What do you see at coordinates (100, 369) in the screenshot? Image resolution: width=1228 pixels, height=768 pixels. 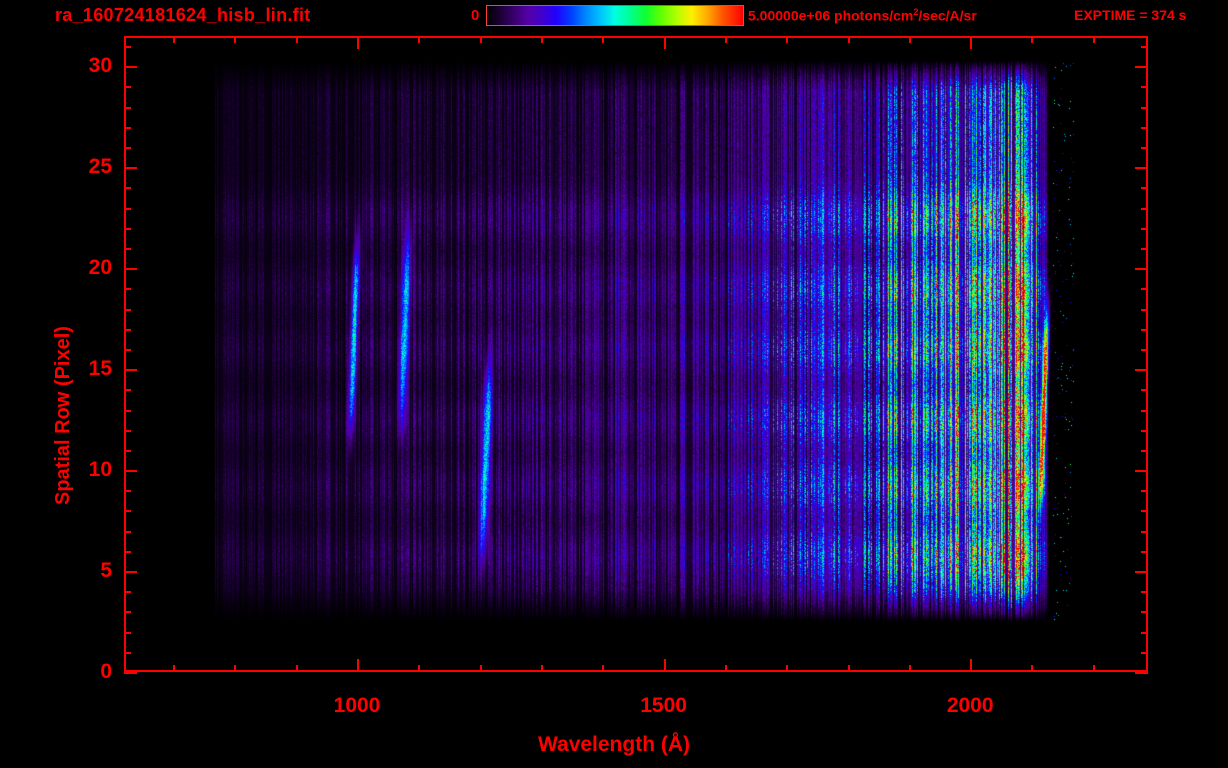 I see `y-tick-label: 15` at bounding box center [100, 369].